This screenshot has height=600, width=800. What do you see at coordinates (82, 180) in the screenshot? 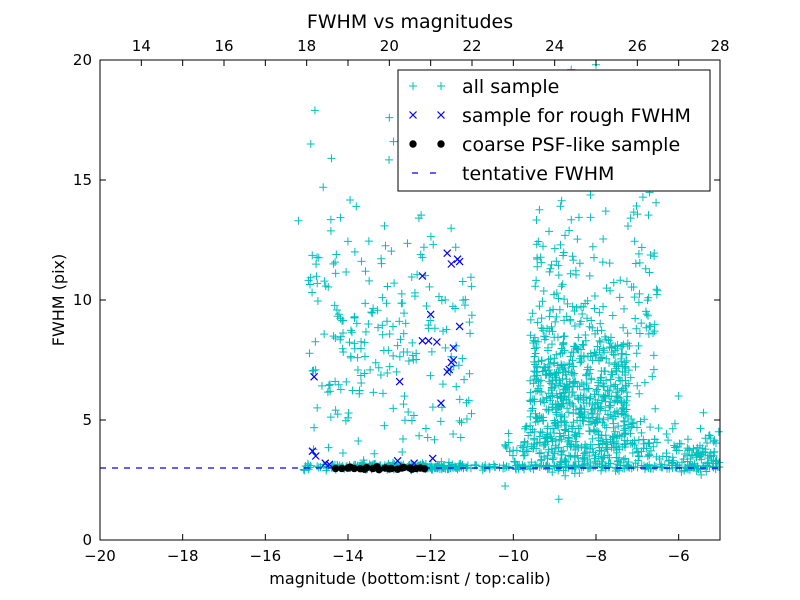
I see `y-tick-label: 15` at bounding box center [82, 180].